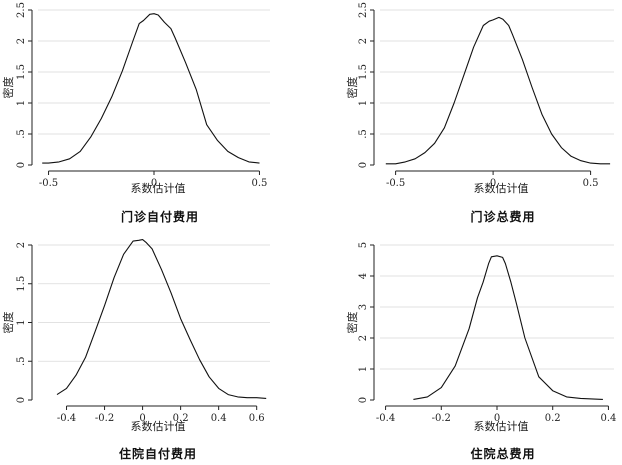 The image size is (622, 465). I want to click on density-curve-outpatient-total, so click(498, 90).